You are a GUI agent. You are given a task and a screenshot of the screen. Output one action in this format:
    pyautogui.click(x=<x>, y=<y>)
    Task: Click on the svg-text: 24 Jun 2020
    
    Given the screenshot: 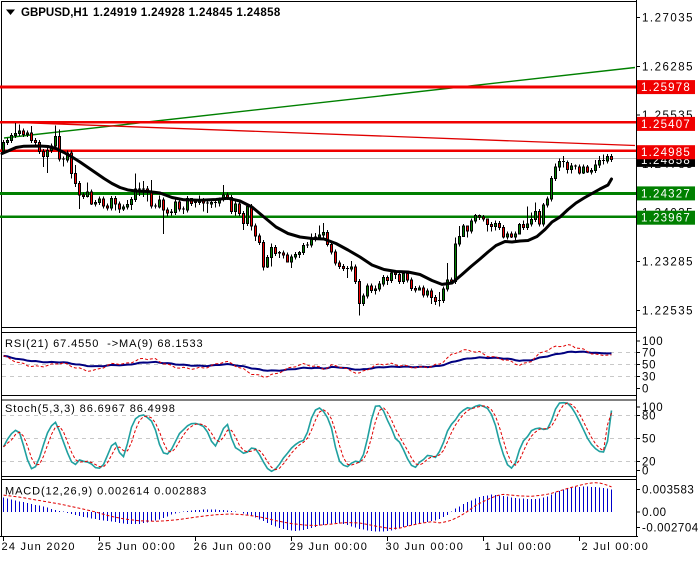 What is the action you would take?
    pyautogui.click(x=39, y=547)
    